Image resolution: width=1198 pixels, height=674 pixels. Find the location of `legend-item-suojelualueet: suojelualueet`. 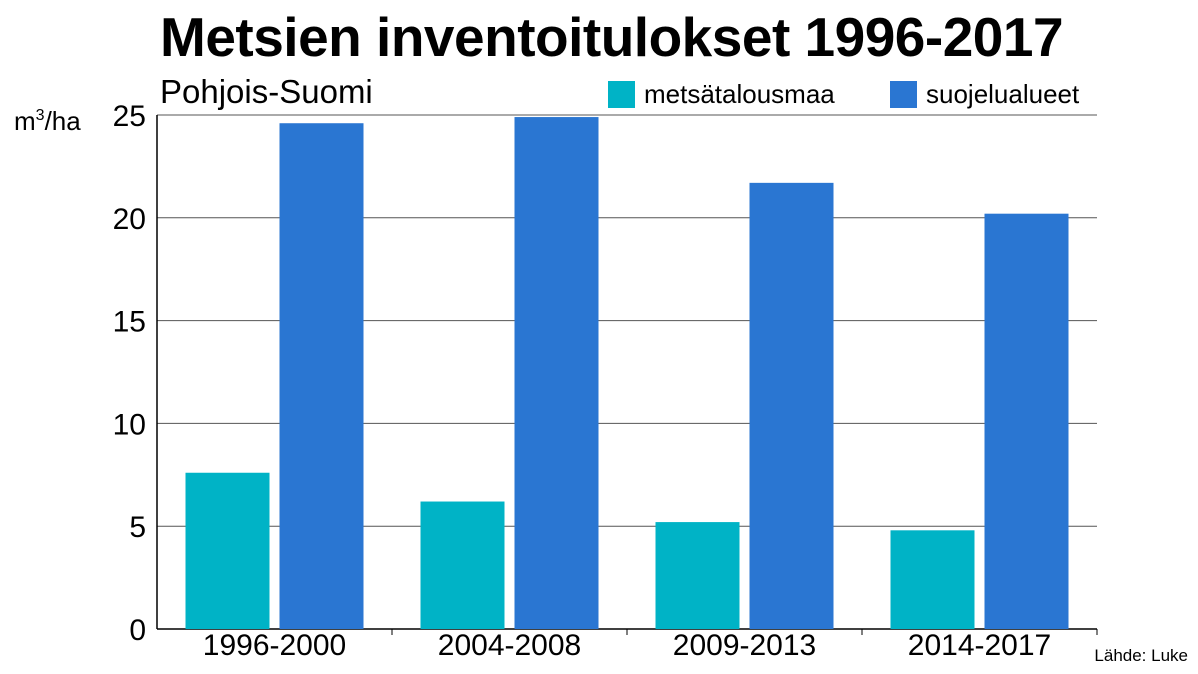

legend-item-suojelualueet: suojelualueet is located at coordinates (984, 94).